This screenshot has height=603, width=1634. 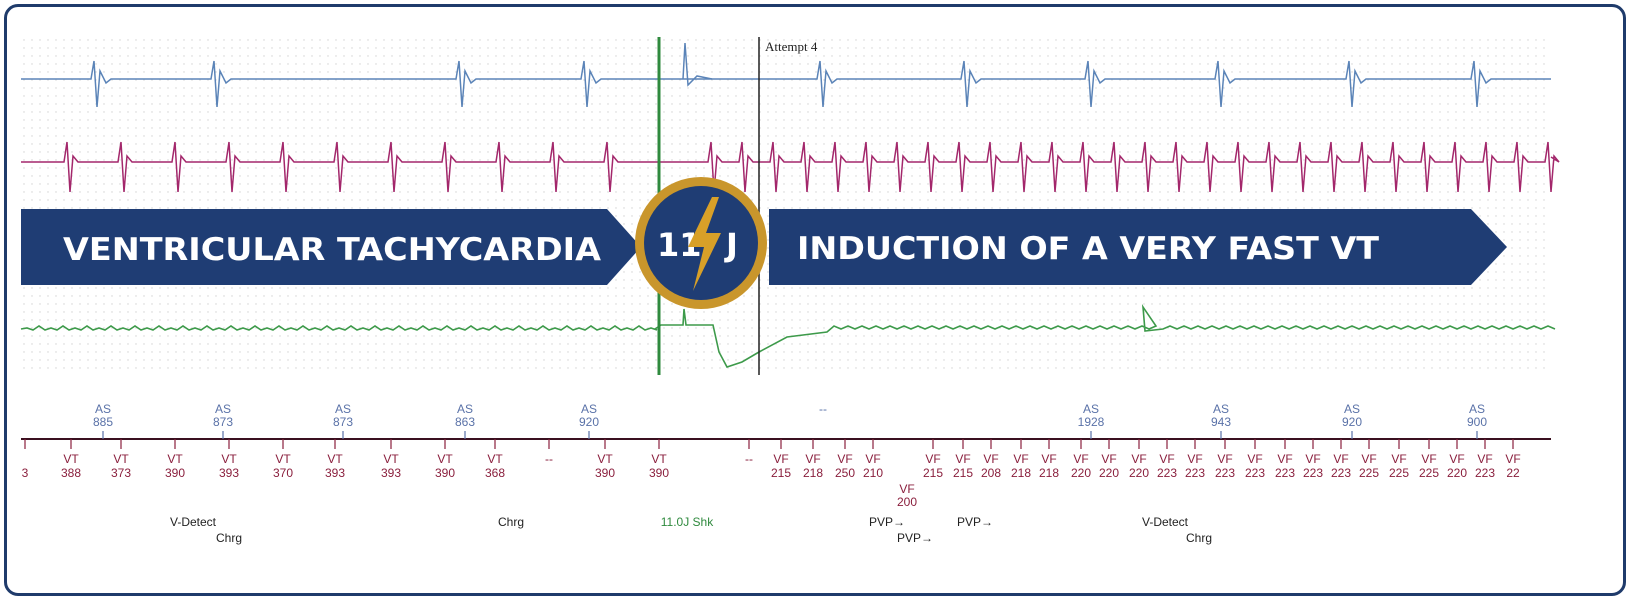 What do you see at coordinates (697, 64) in the screenshot?
I see `shock-artifact-atrial` at bounding box center [697, 64].